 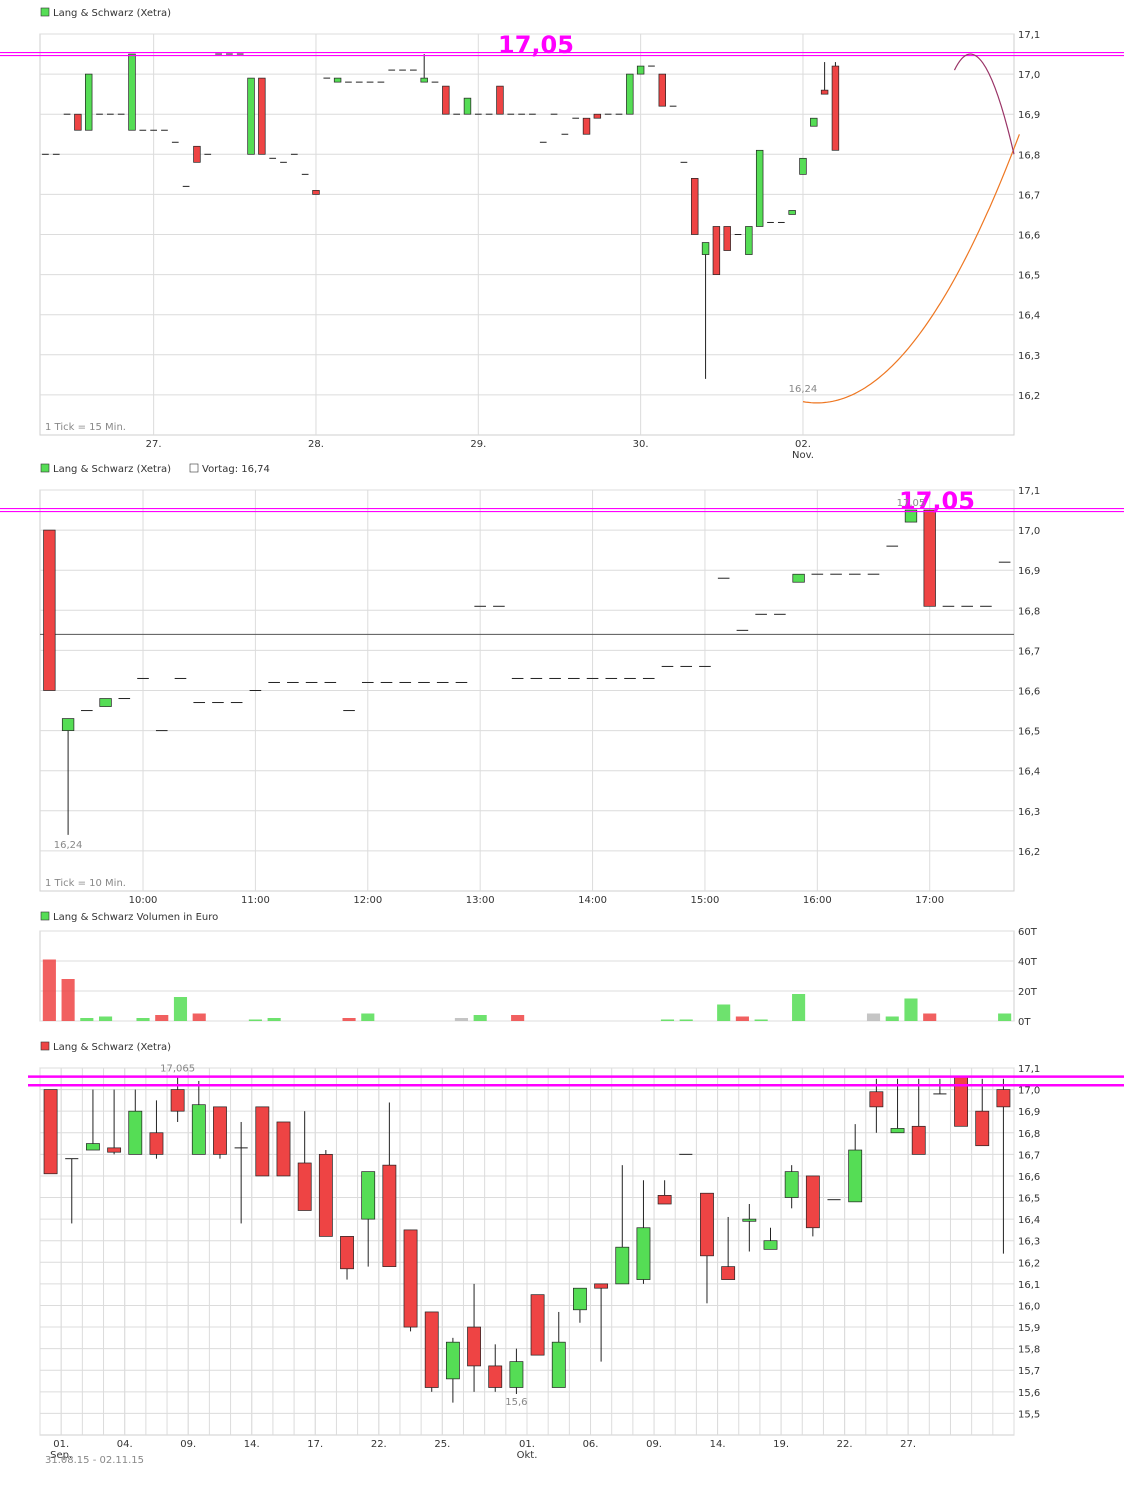 What do you see at coordinates (781, 1444) in the screenshot?
I see `x-tick-label: 19.` at bounding box center [781, 1444].